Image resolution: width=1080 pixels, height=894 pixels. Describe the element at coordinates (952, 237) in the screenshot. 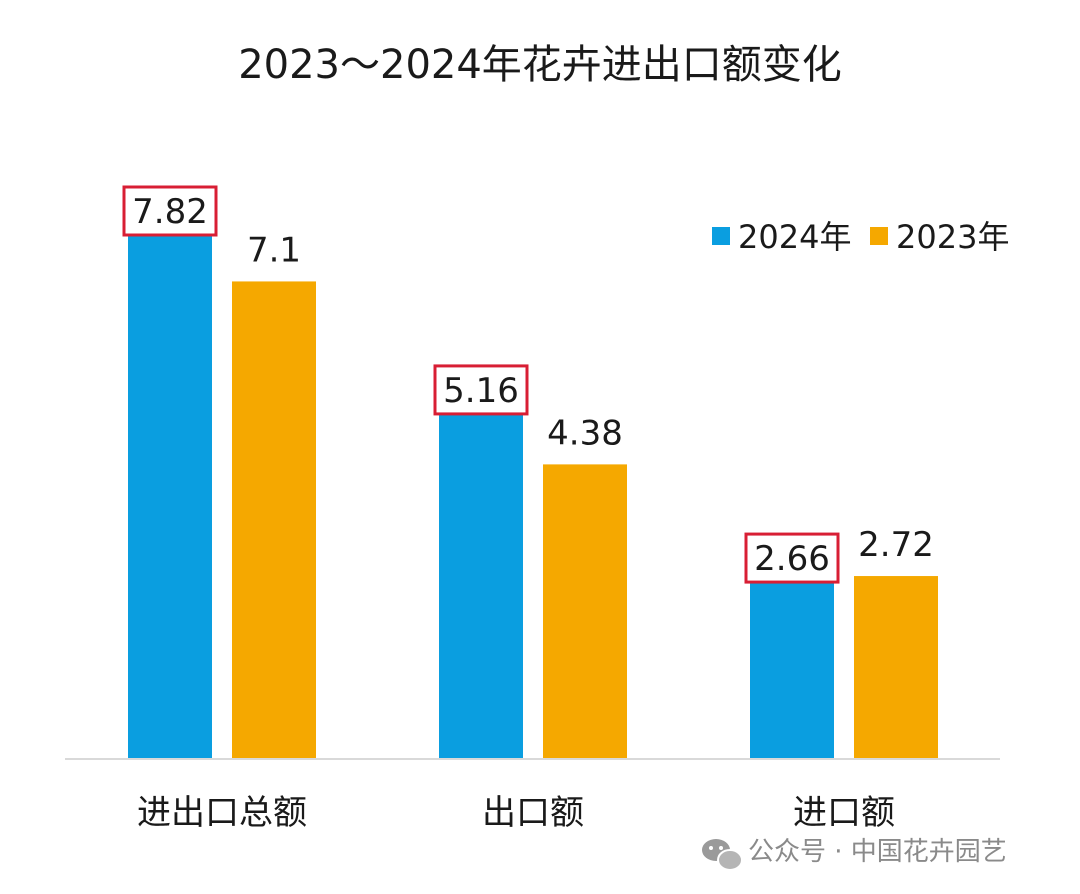

I see `legend-label-2: 2023年` at that location.